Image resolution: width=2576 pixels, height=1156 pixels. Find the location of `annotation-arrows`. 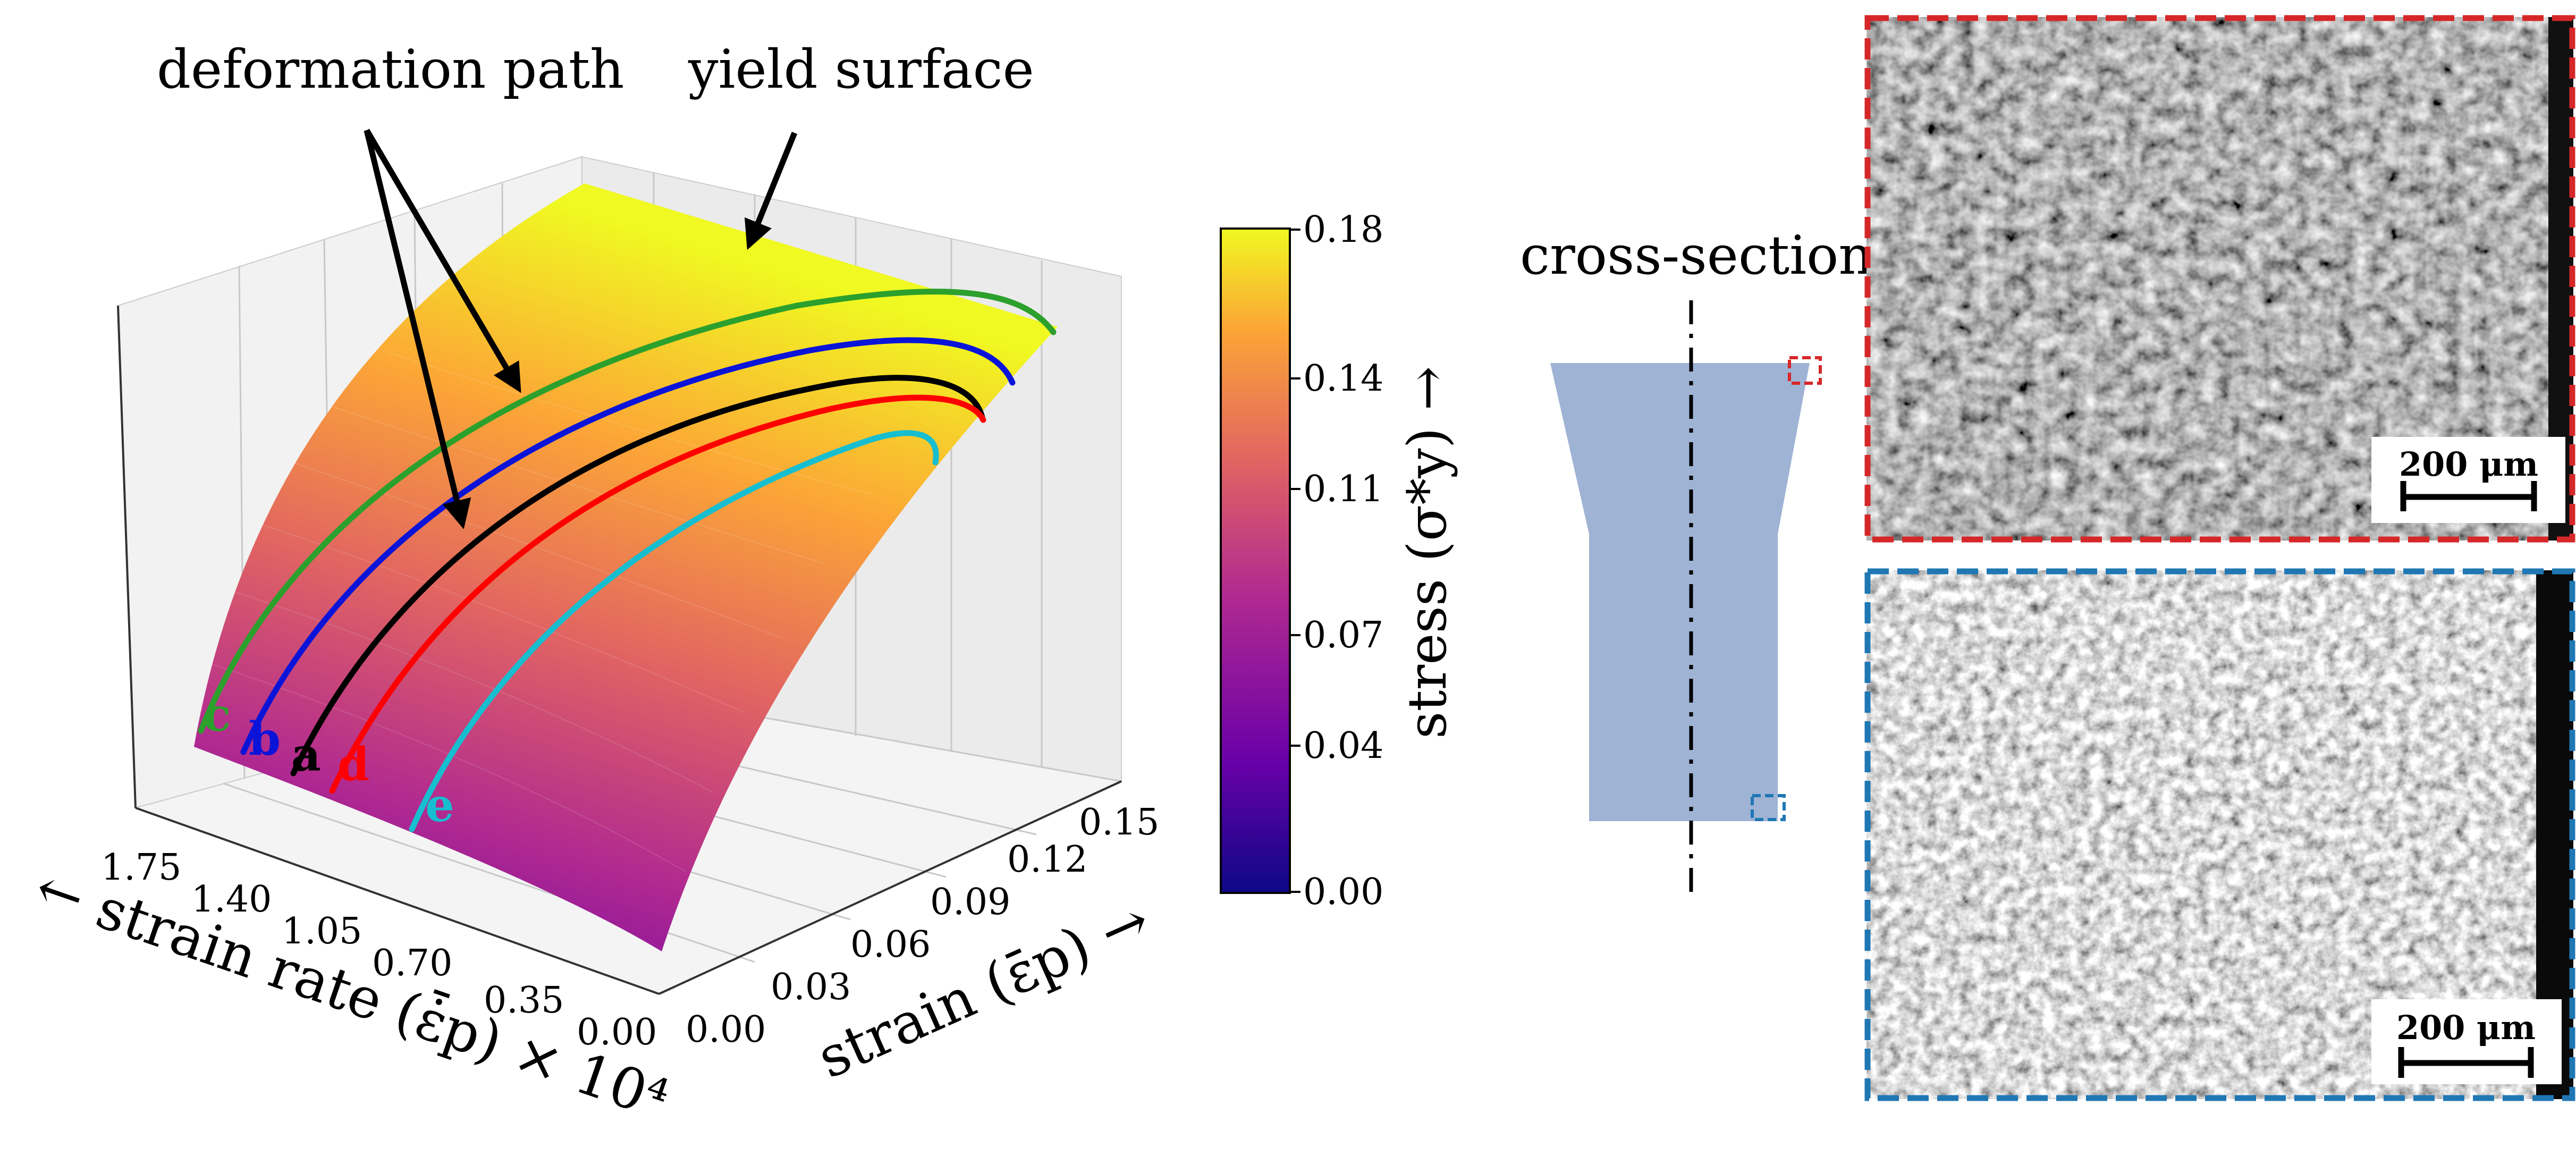

annotation-arrows is located at coordinates (581, 329).